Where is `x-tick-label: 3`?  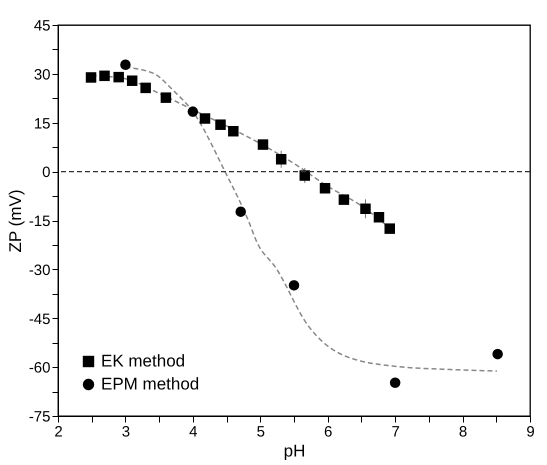
x-tick-label: 3 is located at coordinates (126, 432).